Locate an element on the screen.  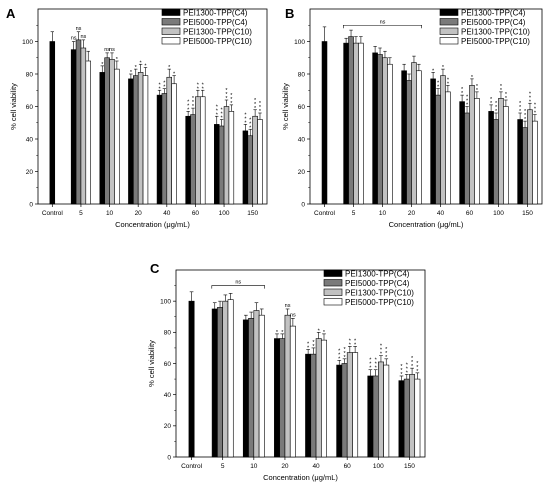
y-tick-label: 40 is located at coordinates (168, 395).